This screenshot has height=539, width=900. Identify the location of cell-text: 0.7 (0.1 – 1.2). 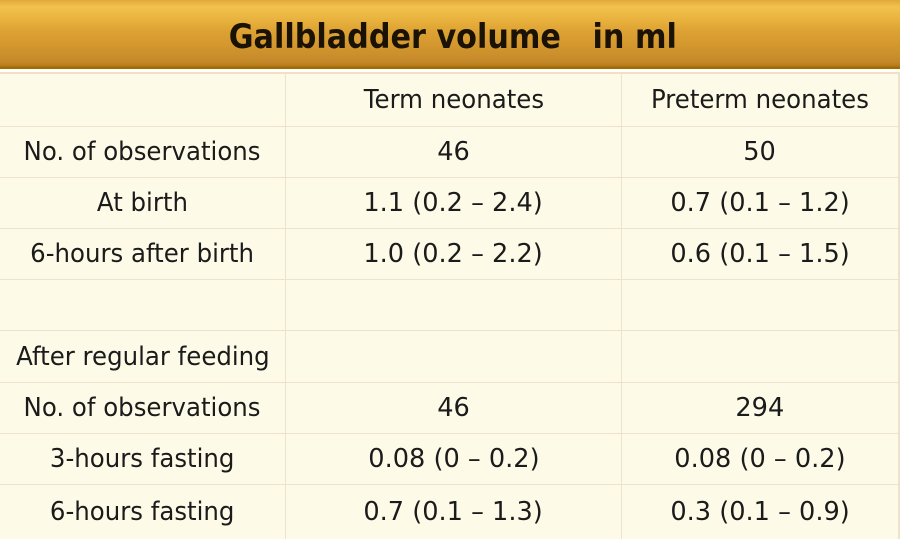
(760, 203).